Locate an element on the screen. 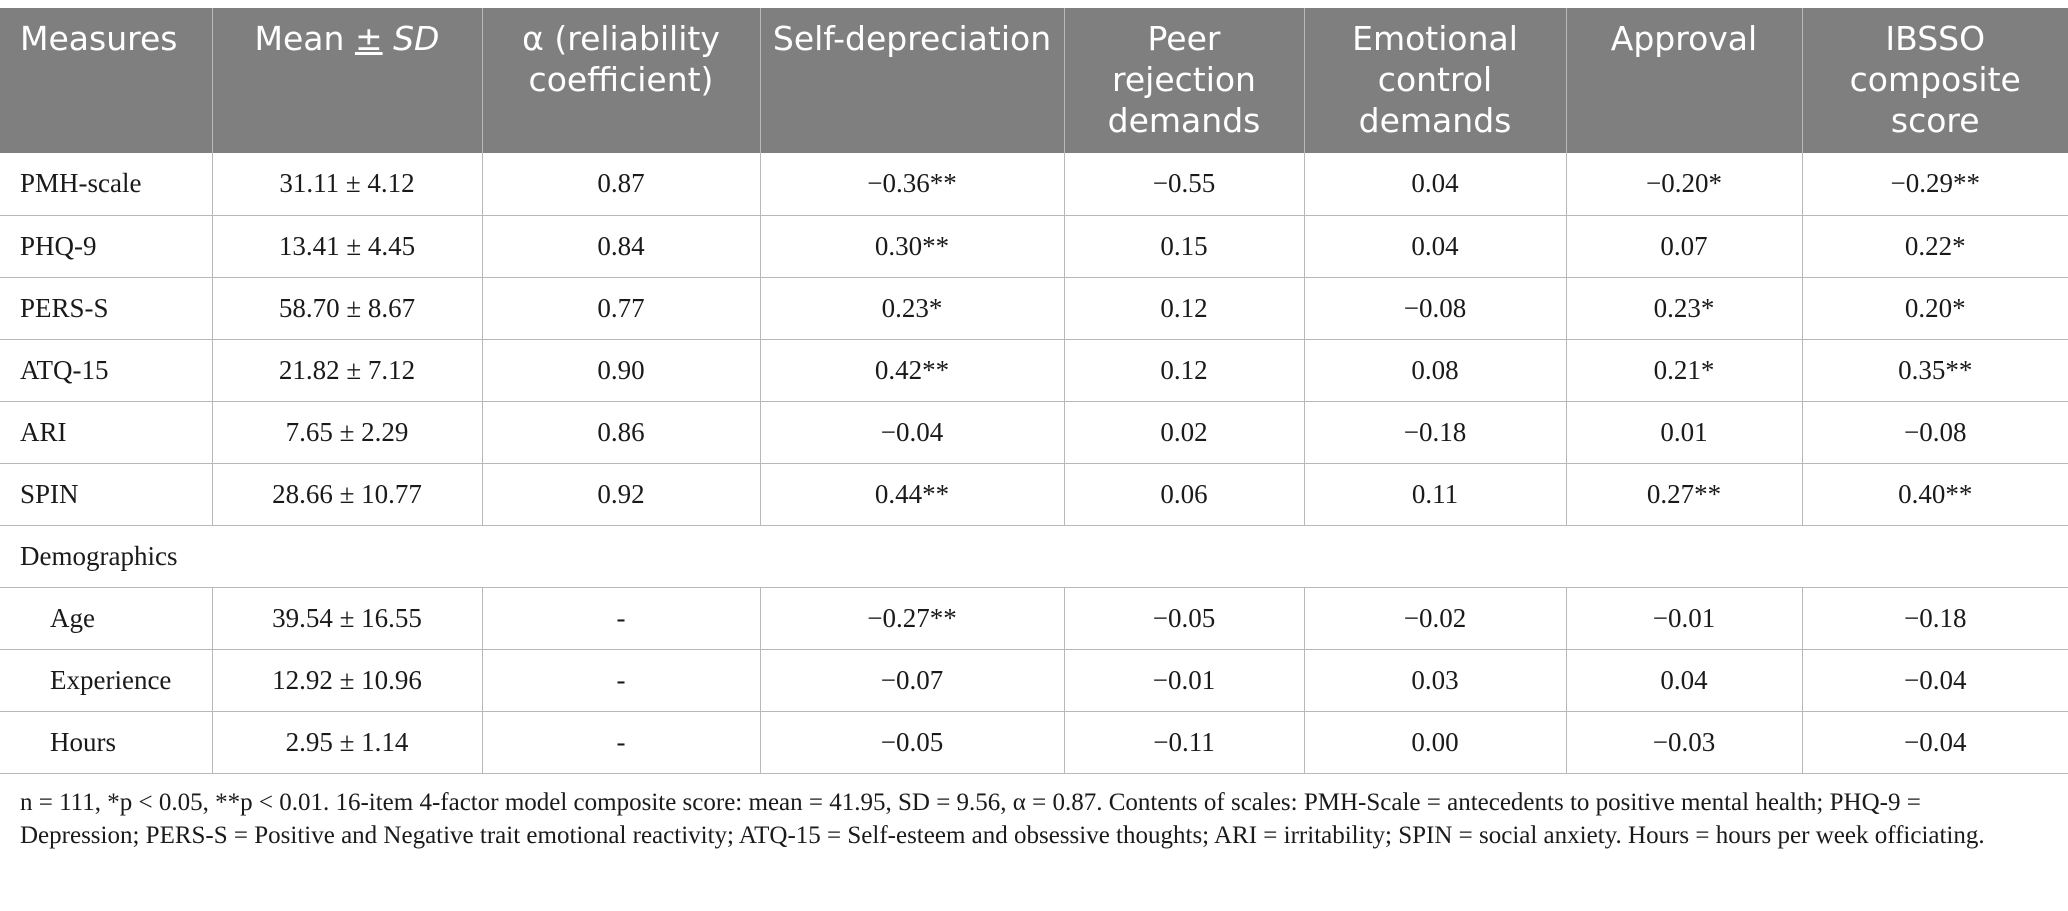 The height and width of the screenshot is (911, 2068). table-cell: 0.07 is located at coordinates (1684, 246).